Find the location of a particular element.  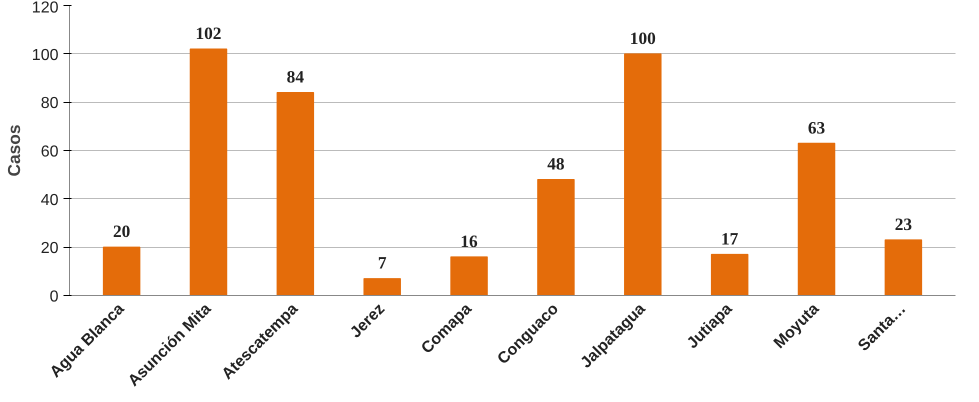

data-label: 48 is located at coordinates (556, 164).